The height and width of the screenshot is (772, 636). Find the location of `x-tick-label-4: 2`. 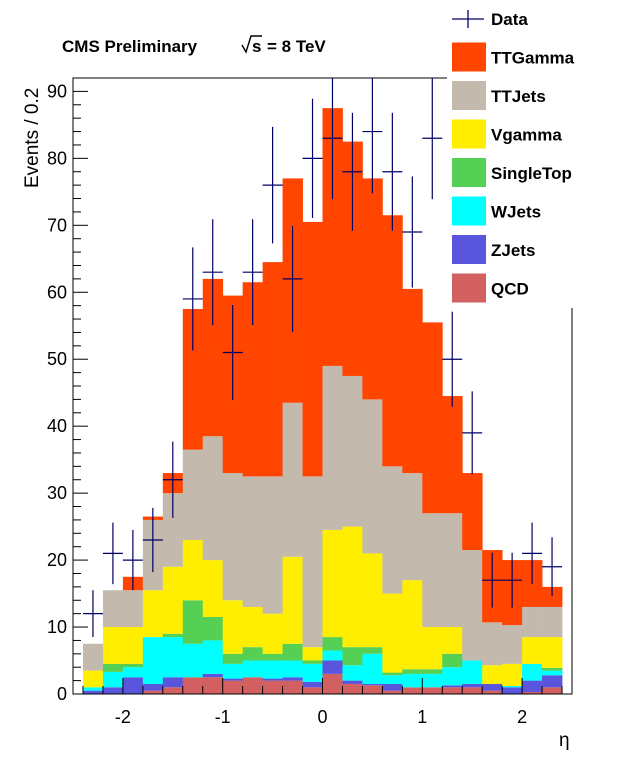

x-tick-label-4: 2 is located at coordinates (522, 717).